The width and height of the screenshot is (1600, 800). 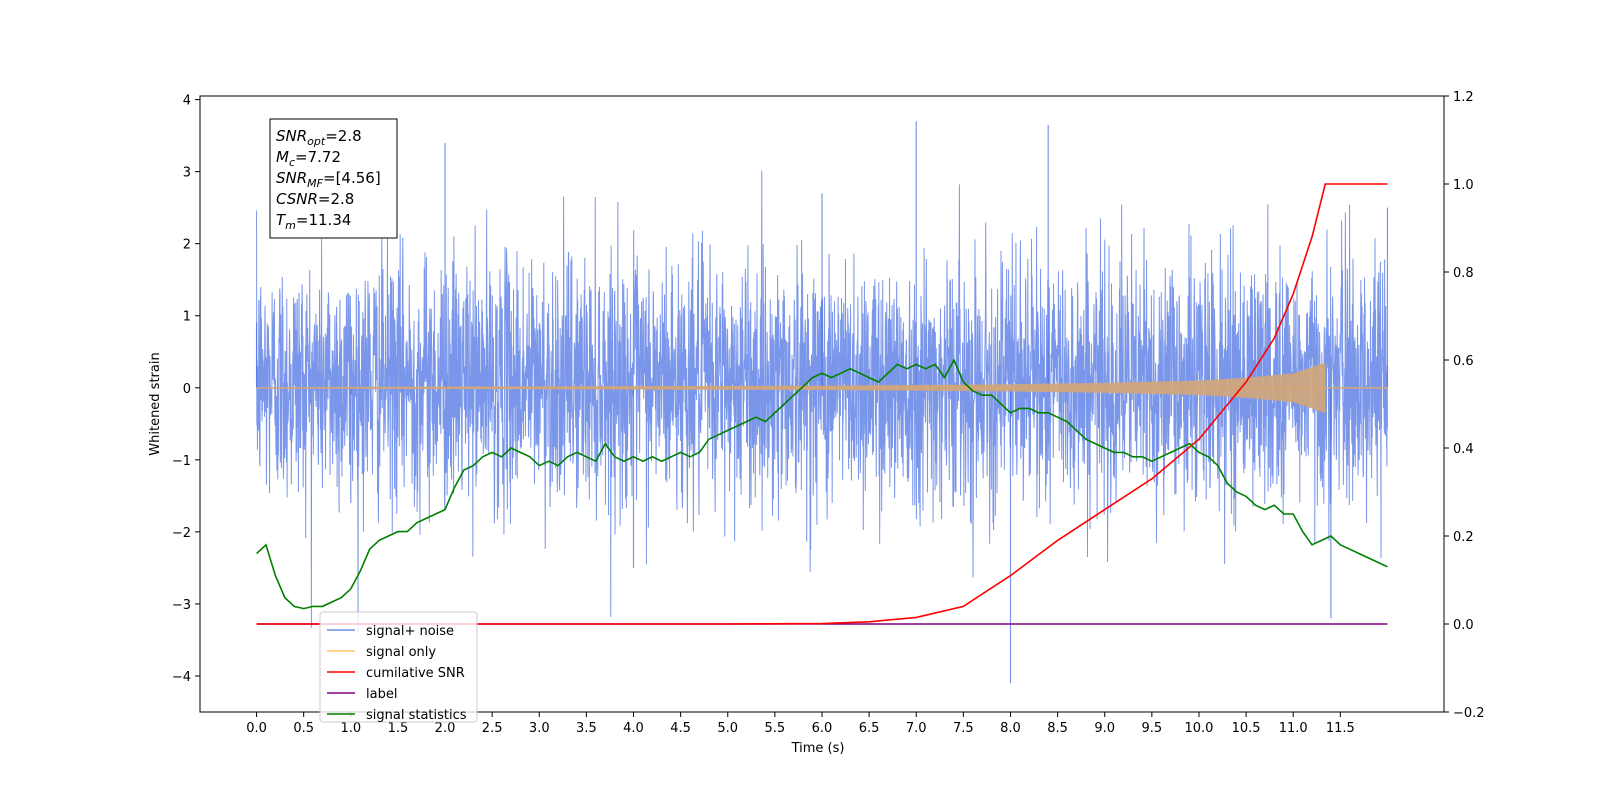 I want to click on y-tick-label: 3, so click(x=187, y=173).